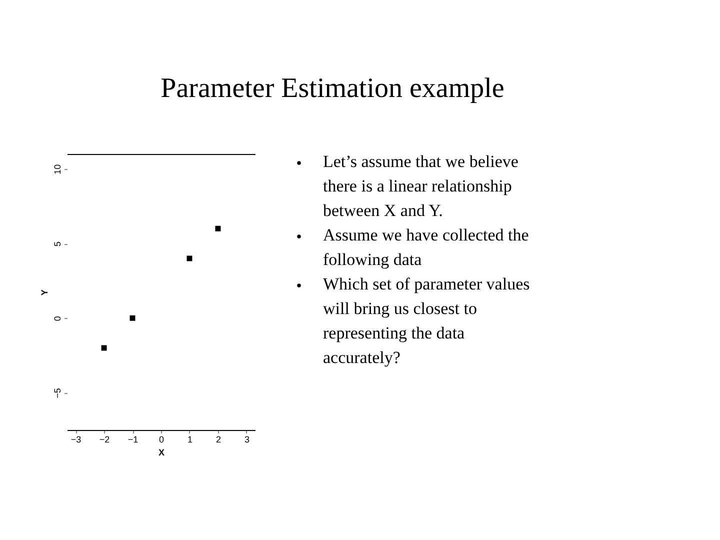 Image resolution: width=720 pixels, height=540 pixels. Describe the element at coordinates (57, 319) in the screenshot. I see `y-tick-label: 0` at that location.